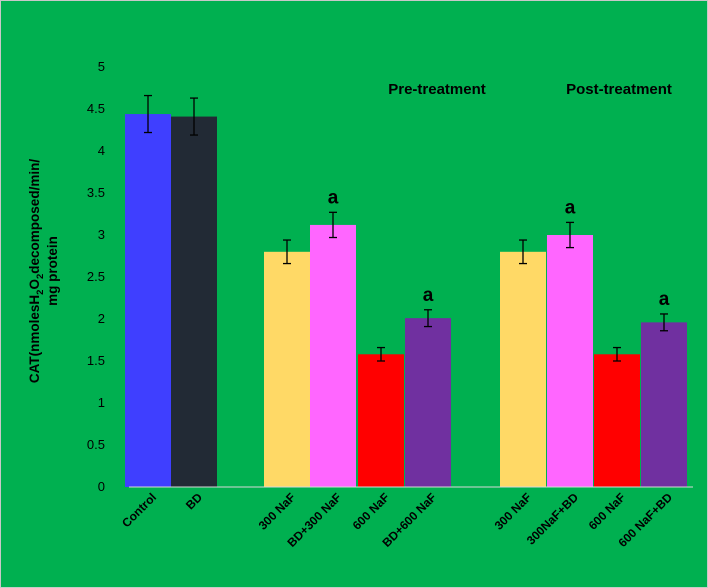 This screenshot has width=708, height=588. Describe the element at coordinates (101, 66) in the screenshot. I see `y-tick-label: 5` at that location.